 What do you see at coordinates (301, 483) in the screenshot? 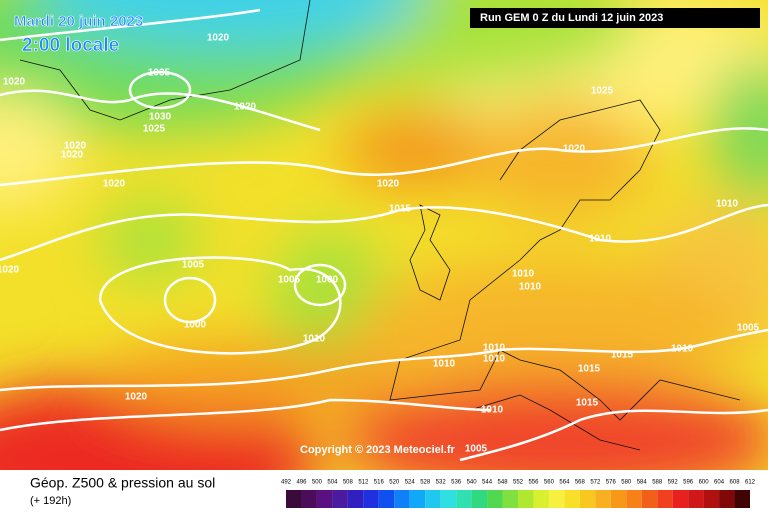
I see `scale-label: 496` at bounding box center [301, 483].